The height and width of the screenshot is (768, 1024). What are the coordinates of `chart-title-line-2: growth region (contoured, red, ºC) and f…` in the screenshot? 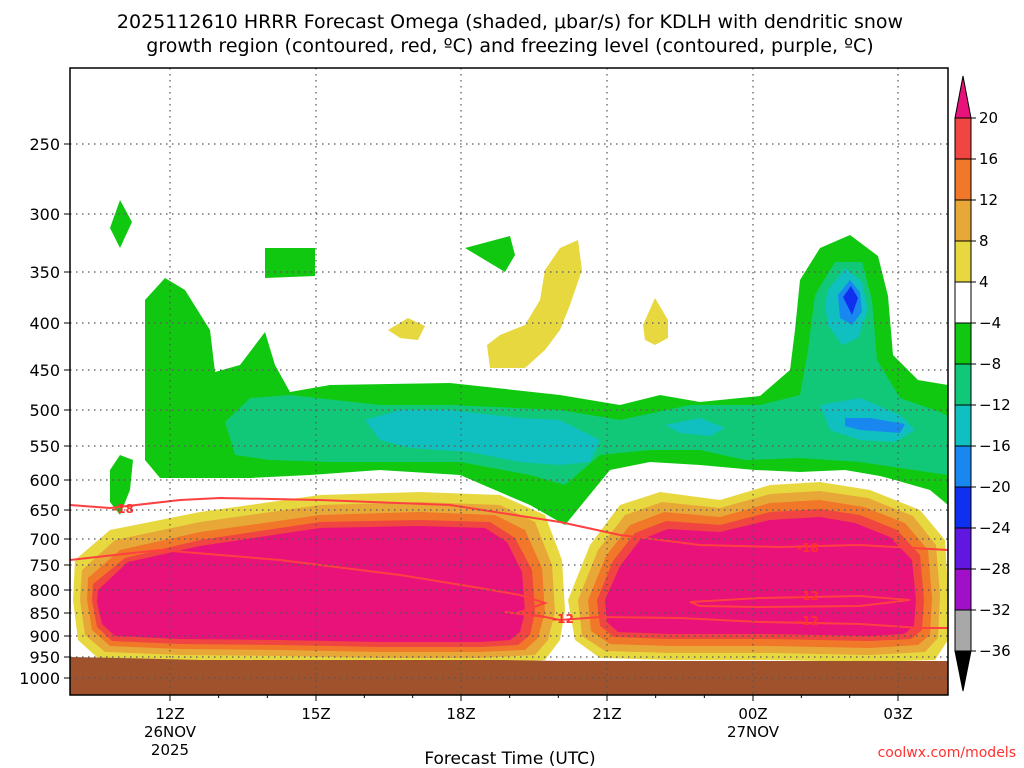 It's located at (509, 46).